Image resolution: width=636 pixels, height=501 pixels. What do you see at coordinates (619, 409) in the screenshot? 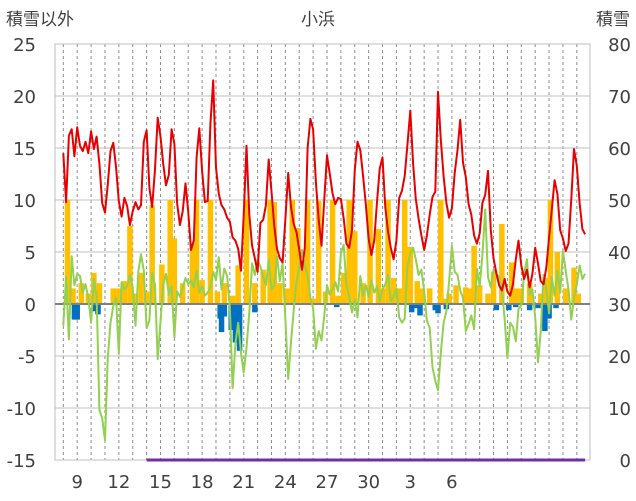
I see `right-y-tick-label: 10` at bounding box center [619, 409].